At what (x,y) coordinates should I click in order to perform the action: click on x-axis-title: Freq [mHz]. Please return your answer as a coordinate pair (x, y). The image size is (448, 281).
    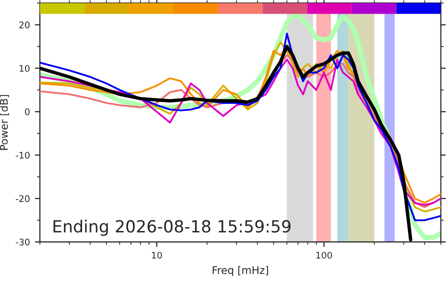
    Looking at the image, I should click on (240, 271).